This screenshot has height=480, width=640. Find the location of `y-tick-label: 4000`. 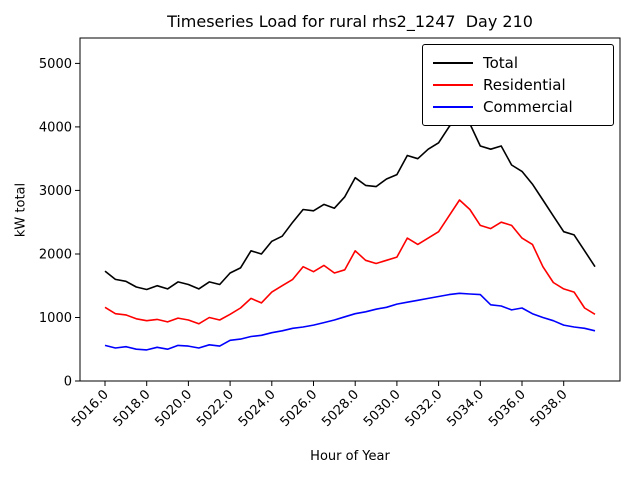

y-tick-label: 4000 is located at coordinates (55, 127).